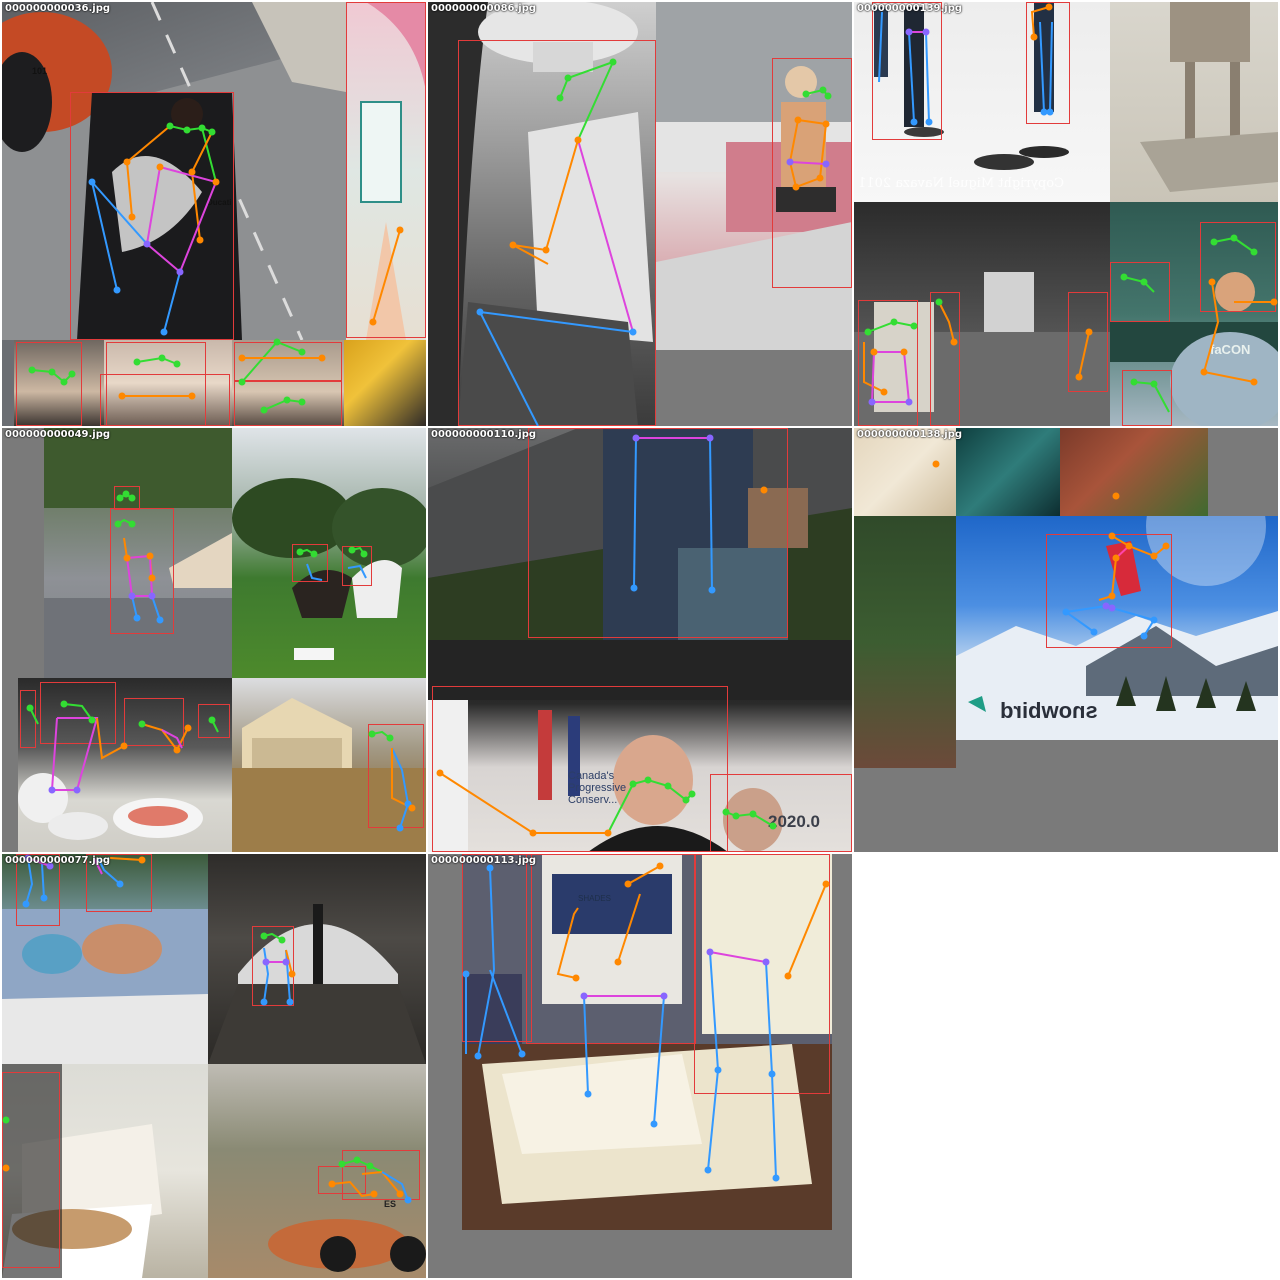  What do you see at coordinates (58, 860) in the screenshot?
I see `tile-7-filename: 000000000077.jpg` at bounding box center [58, 860].